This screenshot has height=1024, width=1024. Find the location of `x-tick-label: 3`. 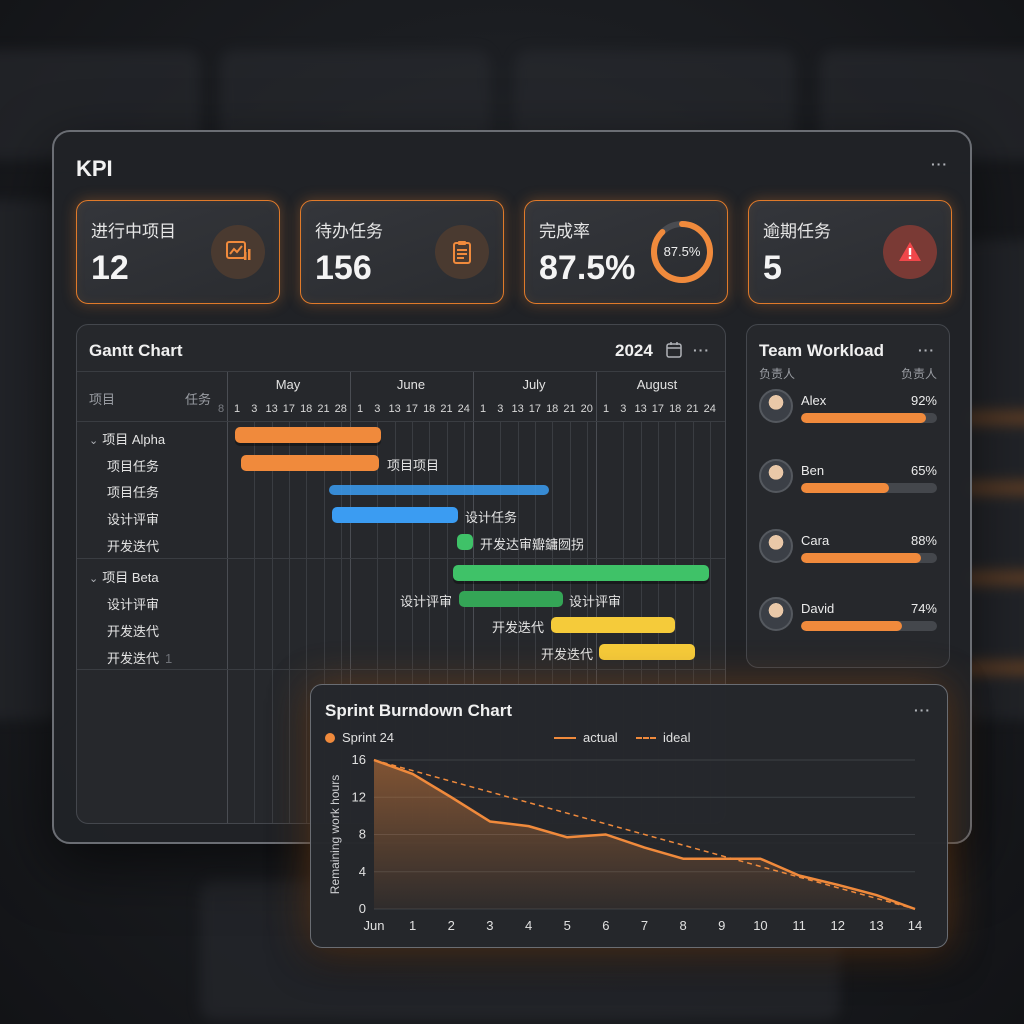

x-tick-label: 3 is located at coordinates (489, 925).